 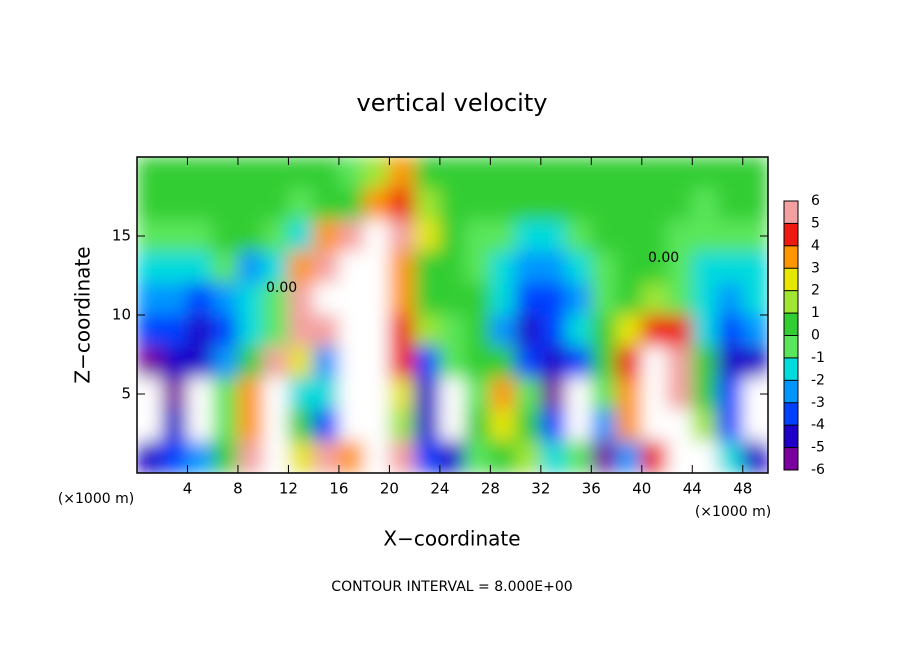 I want to click on y-tick-label: 5, so click(x=126, y=394).